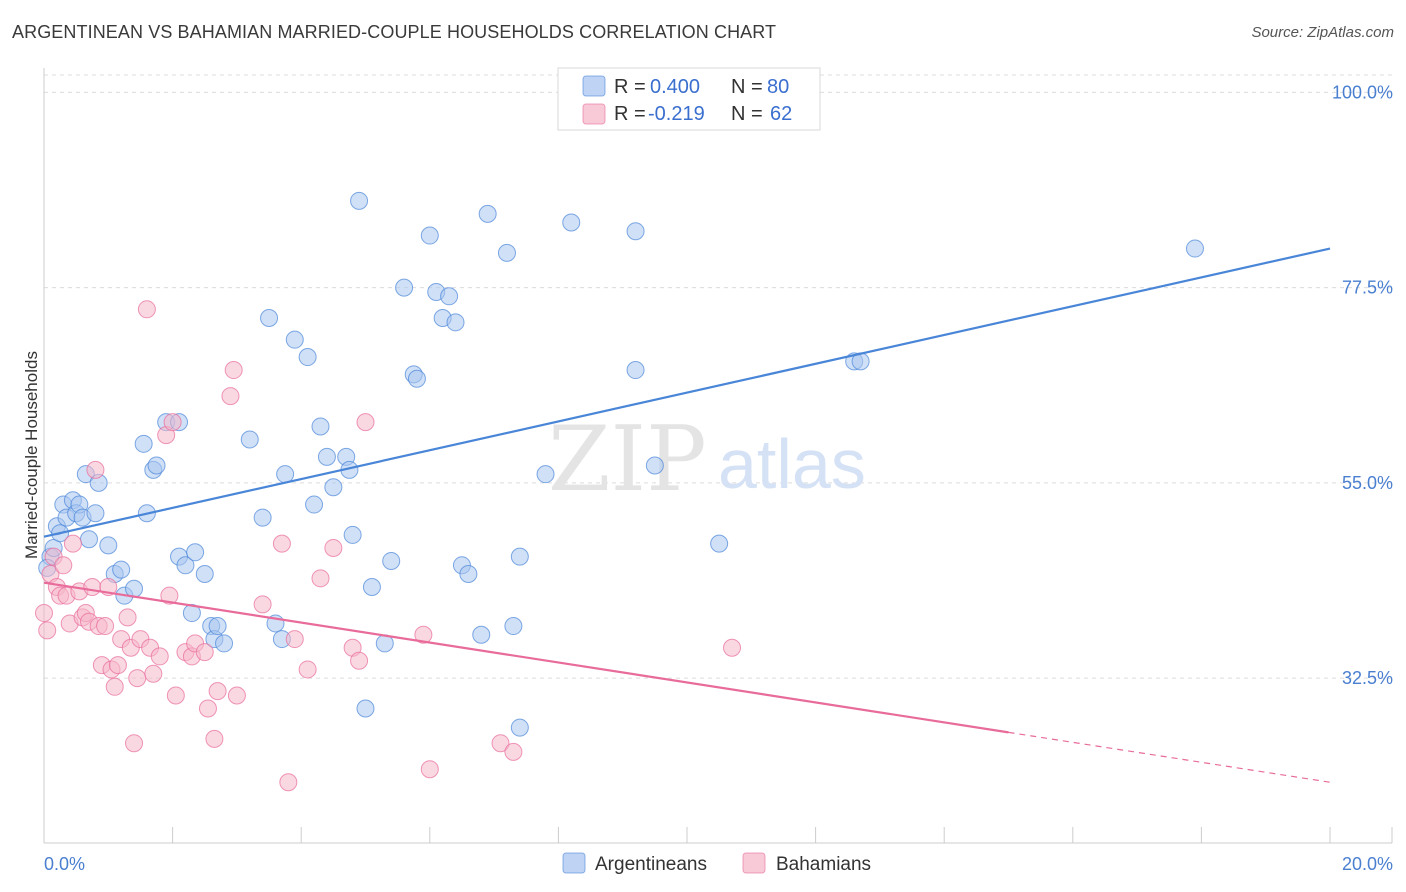 The image size is (1406, 892). Describe the element at coordinates (1367, 678) in the screenshot. I see `y-tick-label-0: 32.5%` at that location.